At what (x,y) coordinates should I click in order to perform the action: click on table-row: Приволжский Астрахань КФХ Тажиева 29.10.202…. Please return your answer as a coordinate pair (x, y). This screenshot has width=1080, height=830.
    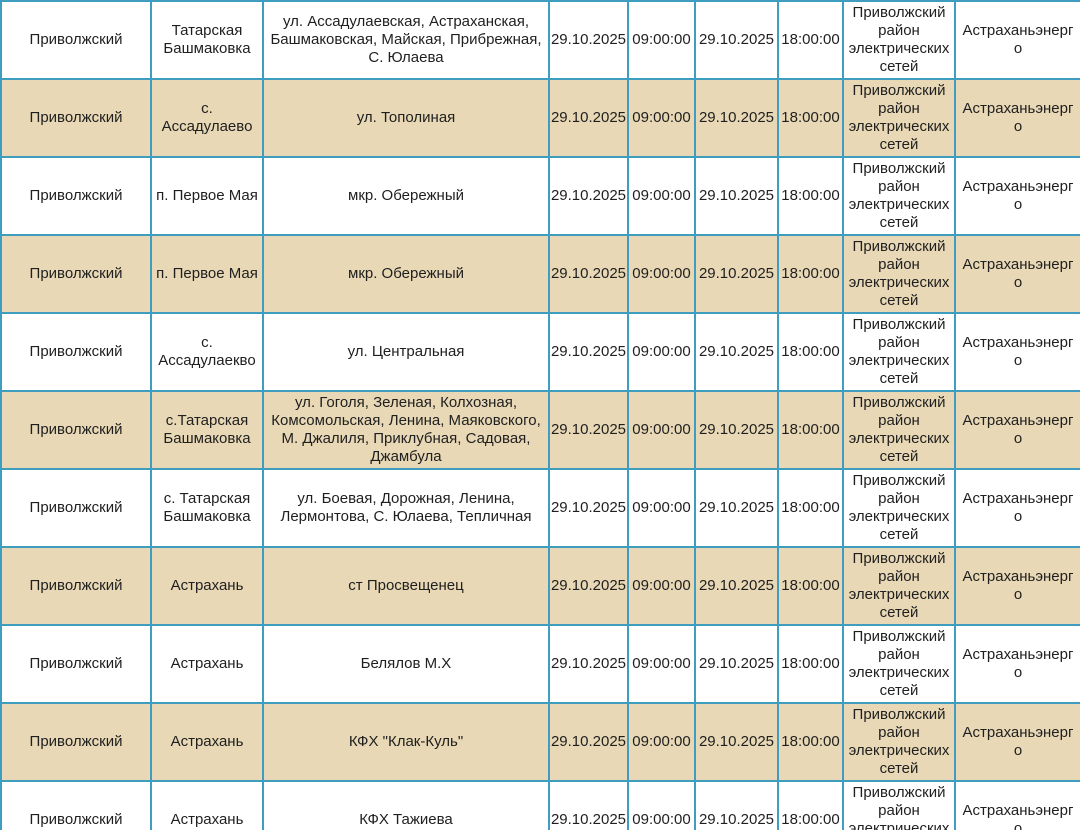
    Looking at the image, I should click on (540, 805).